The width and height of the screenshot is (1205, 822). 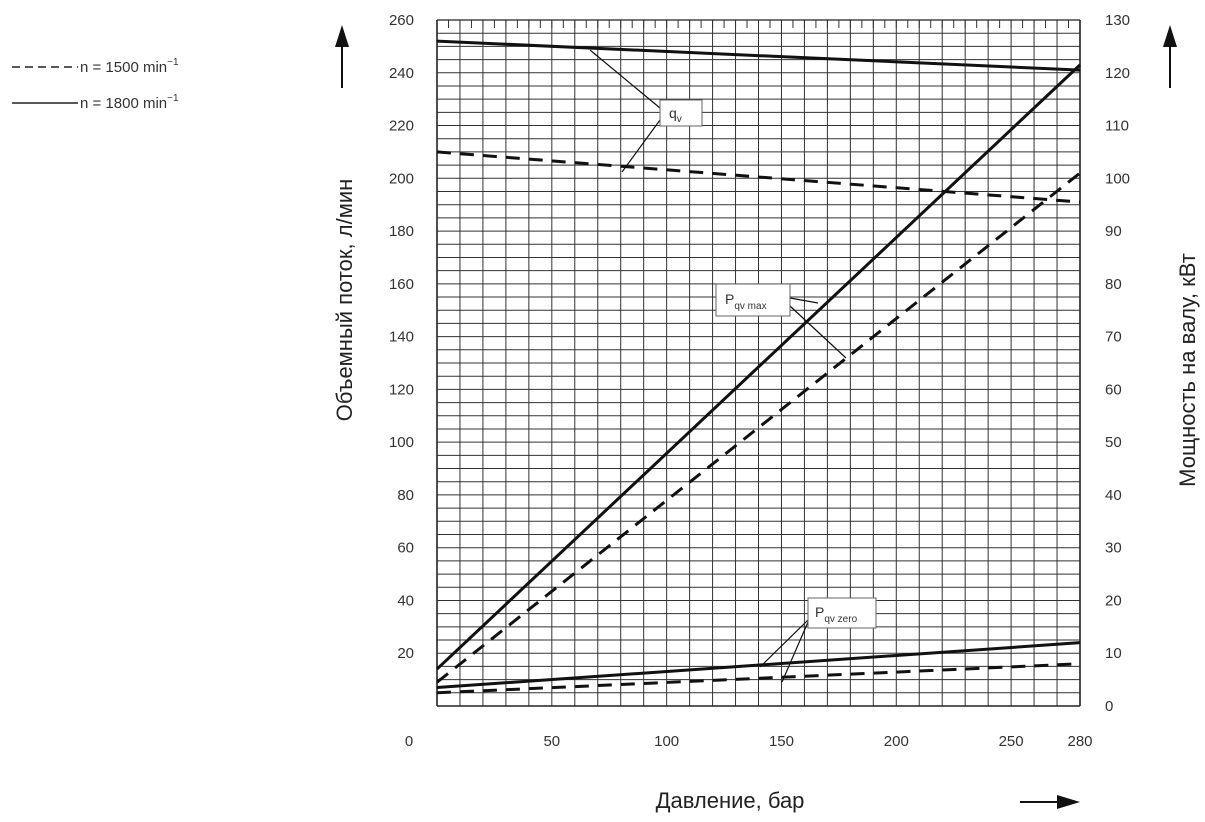 What do you see at coordinates (1113, 337) in the screenshot?
I see `y-right-tick-label: 70` at bounding box center [1113, 337].